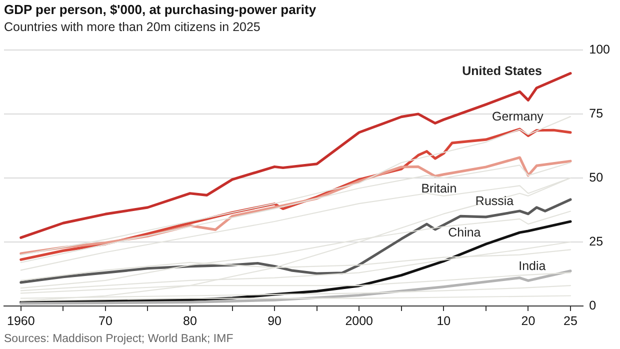 The width and height of the screenshot is (620, 349). Describe the element at coordinates (275, 321) in the screenshot. I see `x-tick-label: 90` at that location.